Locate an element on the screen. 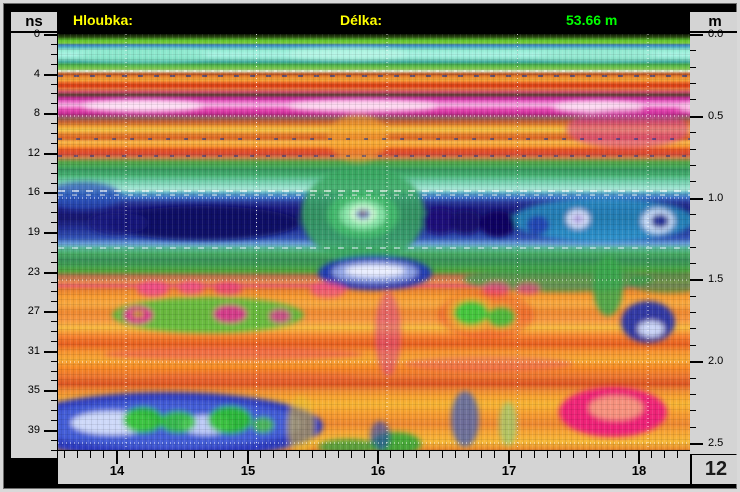  time-axis-unit: ns is located at coordinates (34, 22).